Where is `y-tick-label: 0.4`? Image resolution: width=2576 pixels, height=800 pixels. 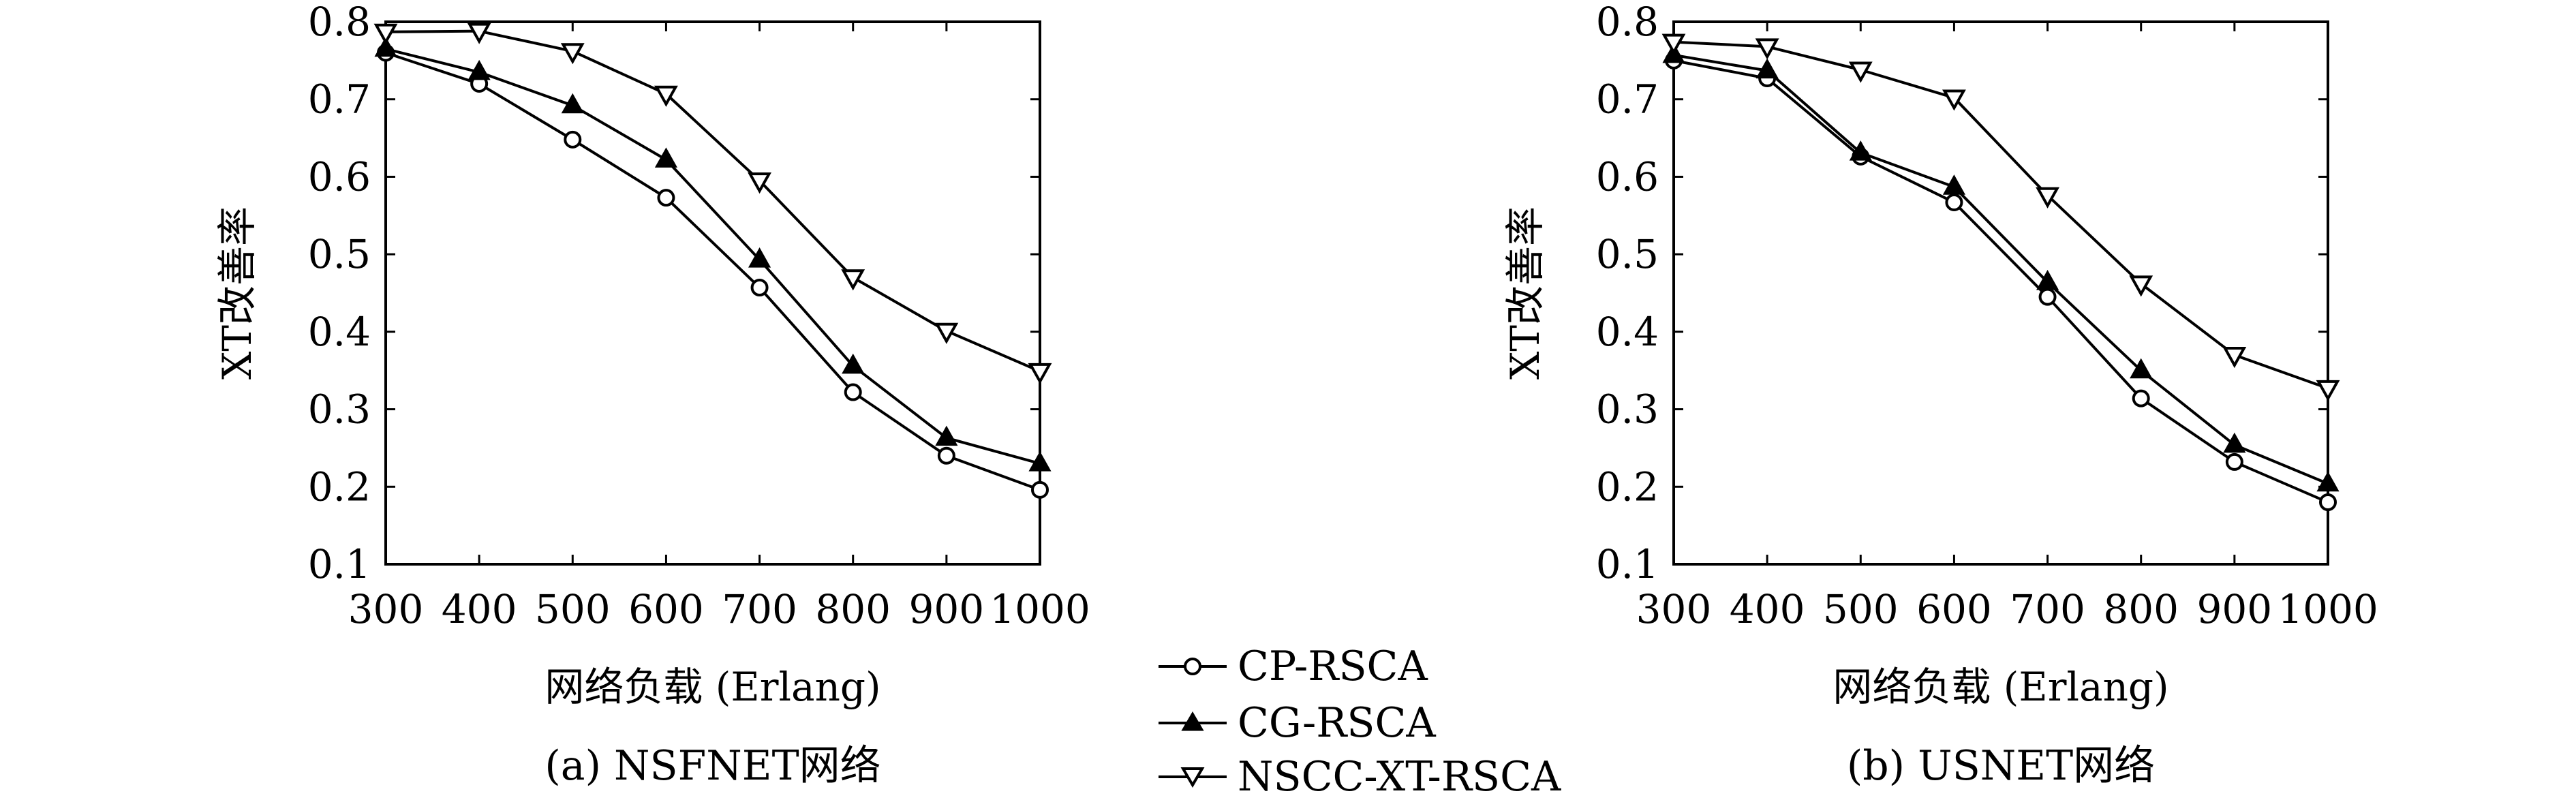 y-tick-label: 0.4 is located at coordinates (339, 332).